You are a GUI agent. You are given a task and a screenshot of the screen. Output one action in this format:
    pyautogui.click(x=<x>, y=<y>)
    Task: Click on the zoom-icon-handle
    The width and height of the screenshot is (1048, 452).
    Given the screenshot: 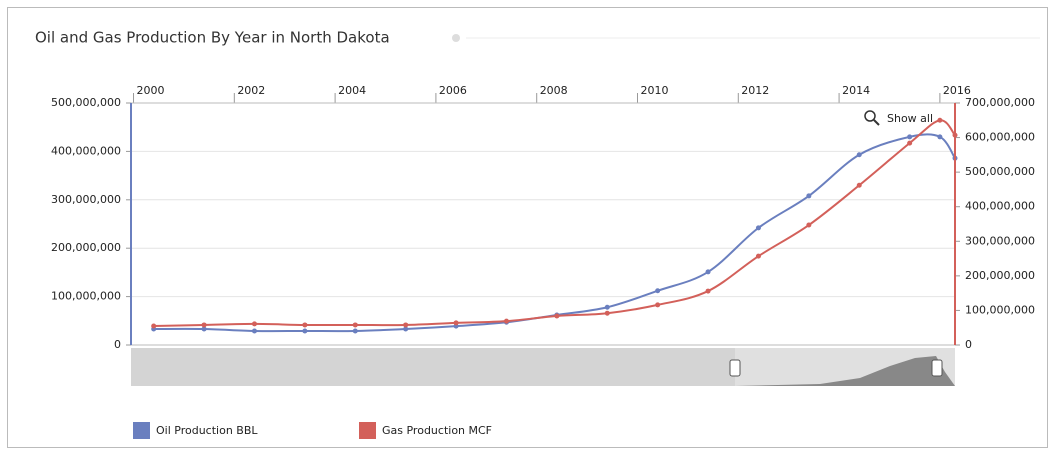 What is the action you would take?
    pyautogui.click(x=876, y=122)
    